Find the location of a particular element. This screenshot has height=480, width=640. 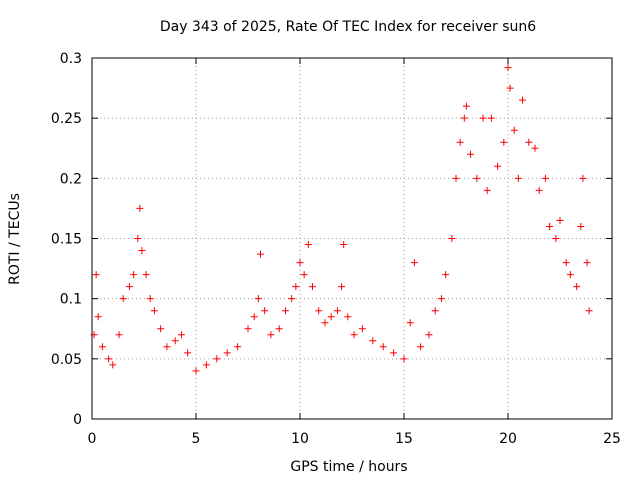

x-tick-label: 25 is located at coordinates (612, 439).